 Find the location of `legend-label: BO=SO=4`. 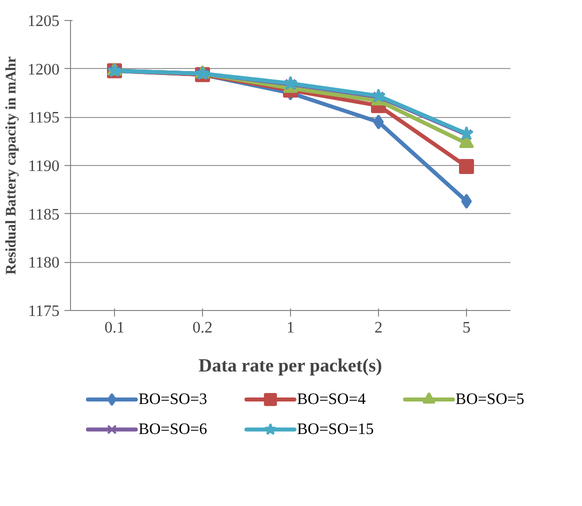

legend-label: BO=SO=4 is located at coordinates (331, 399).